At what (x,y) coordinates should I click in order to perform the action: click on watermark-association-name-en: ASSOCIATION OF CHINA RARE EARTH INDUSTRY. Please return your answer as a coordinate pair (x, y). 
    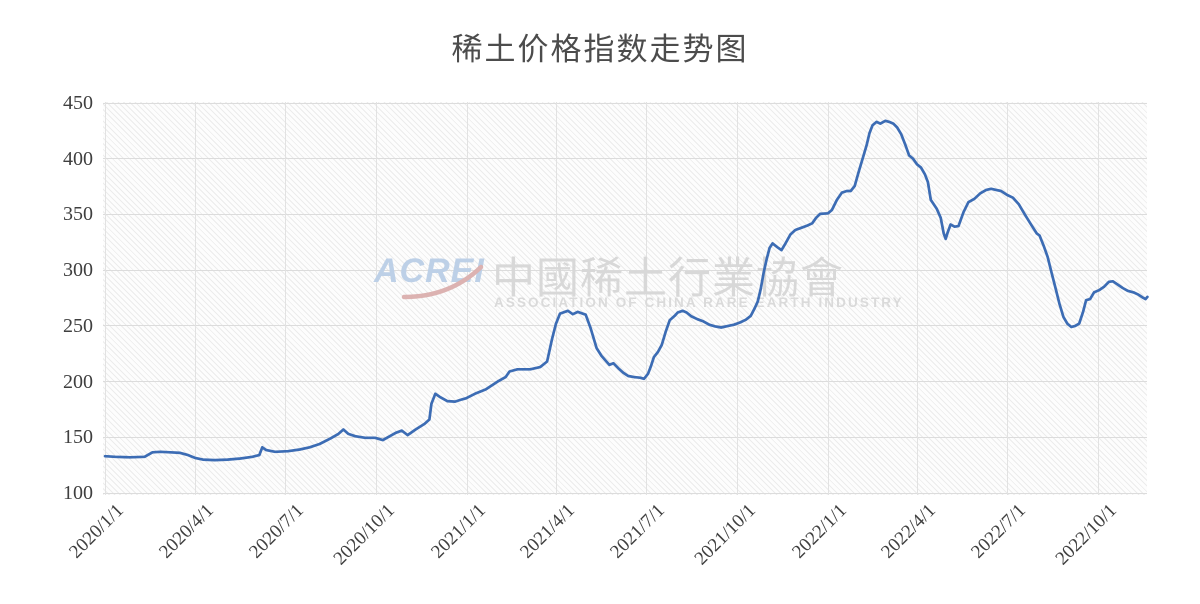
    Looking at the image, I should click on (699, 302).